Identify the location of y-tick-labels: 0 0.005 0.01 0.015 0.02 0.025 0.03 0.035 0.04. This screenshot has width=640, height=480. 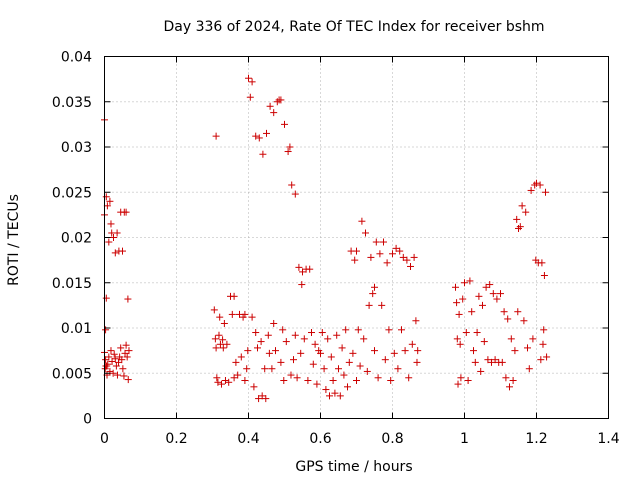
(72, 239).